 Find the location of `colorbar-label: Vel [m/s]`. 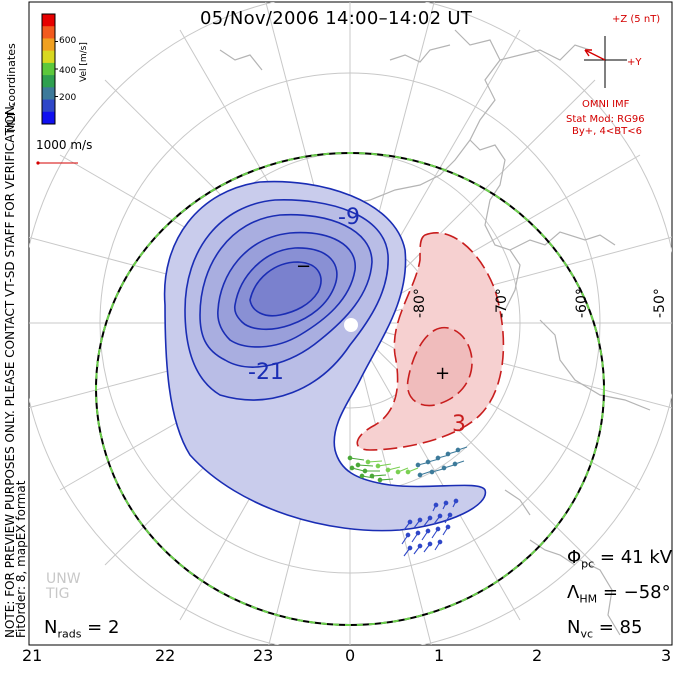

colorbar-label: Vel [m/s] is located at coordinates (84, 62).